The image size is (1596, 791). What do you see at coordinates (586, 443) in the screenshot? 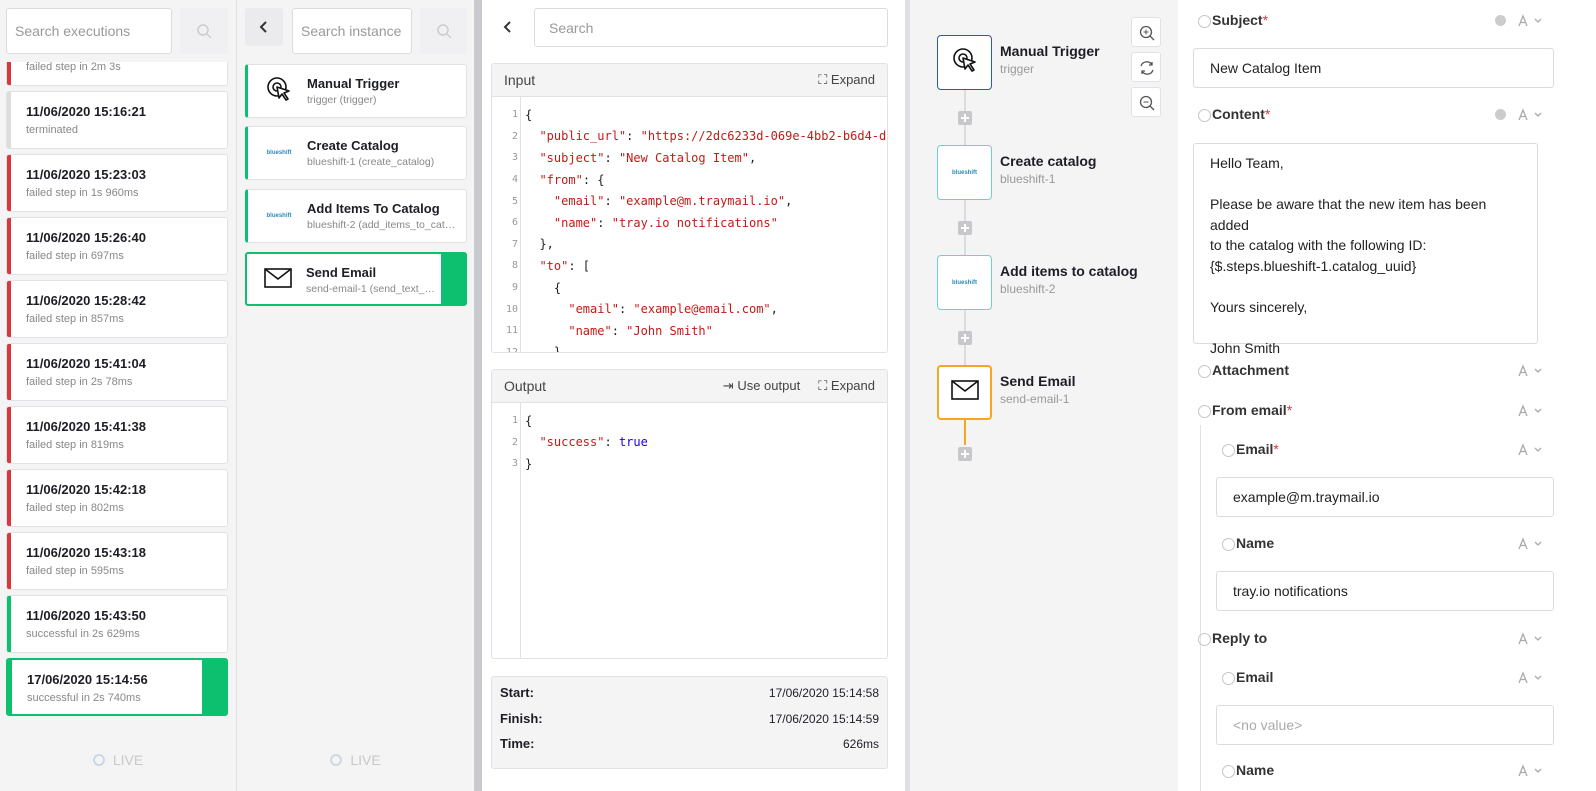
I see `code-line: "success": true` at bounding box center [586, 443].